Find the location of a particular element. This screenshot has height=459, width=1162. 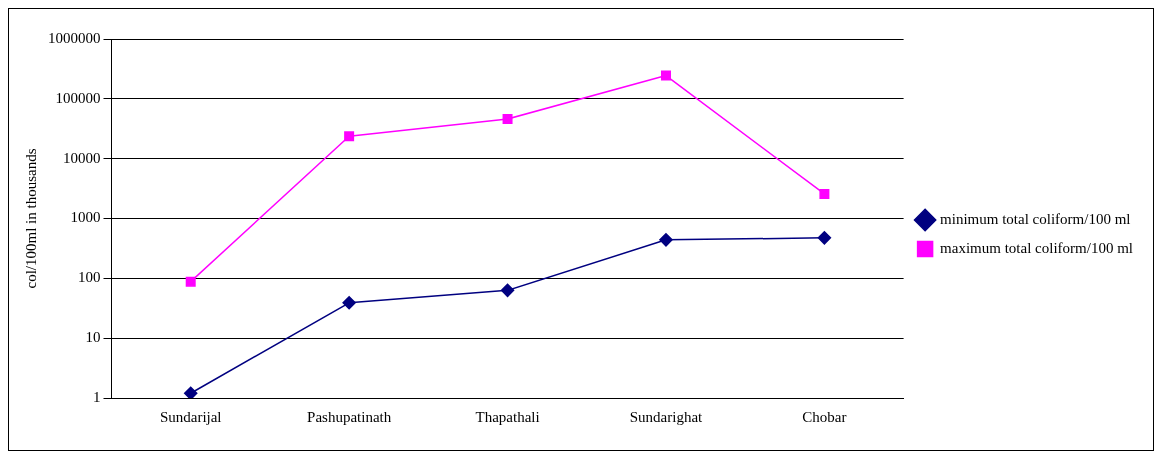

legend-label: maximum total coliform/100 ml is located at coordinates (1036, 247).